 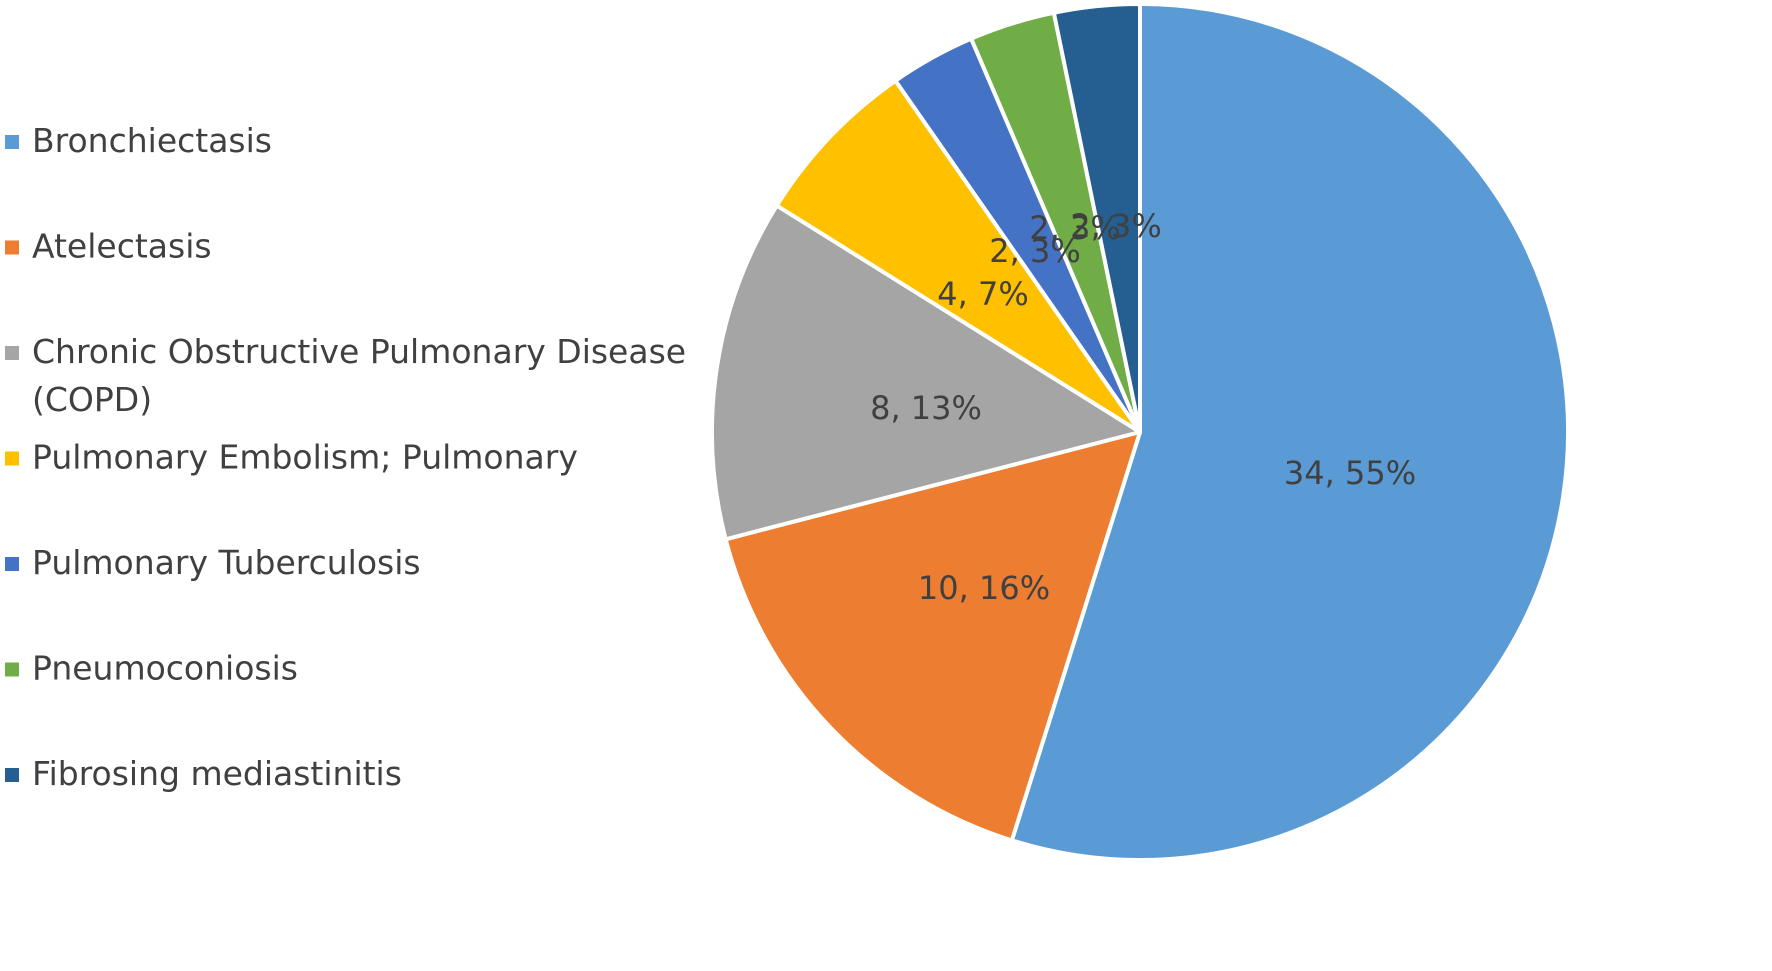 What do you see at coordinates (982, 294) in the screenshot?
I see `data-label-4: 4, 7%` at bounding box center [982, 294].